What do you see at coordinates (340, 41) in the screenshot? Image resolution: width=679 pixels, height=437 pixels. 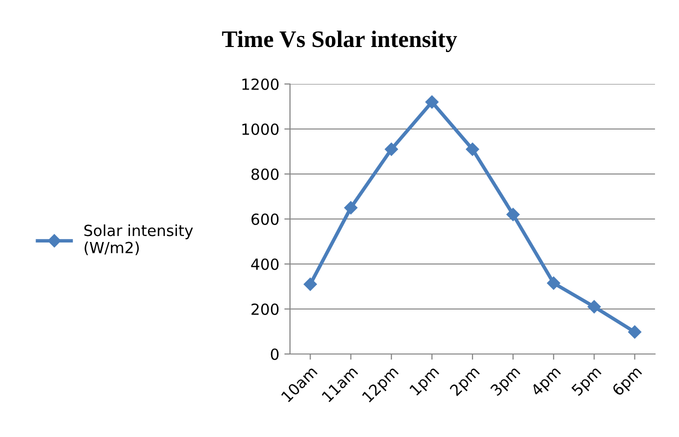 I see `chart-title: Time Vs Solar intensity` at bounding box center [340, 41].